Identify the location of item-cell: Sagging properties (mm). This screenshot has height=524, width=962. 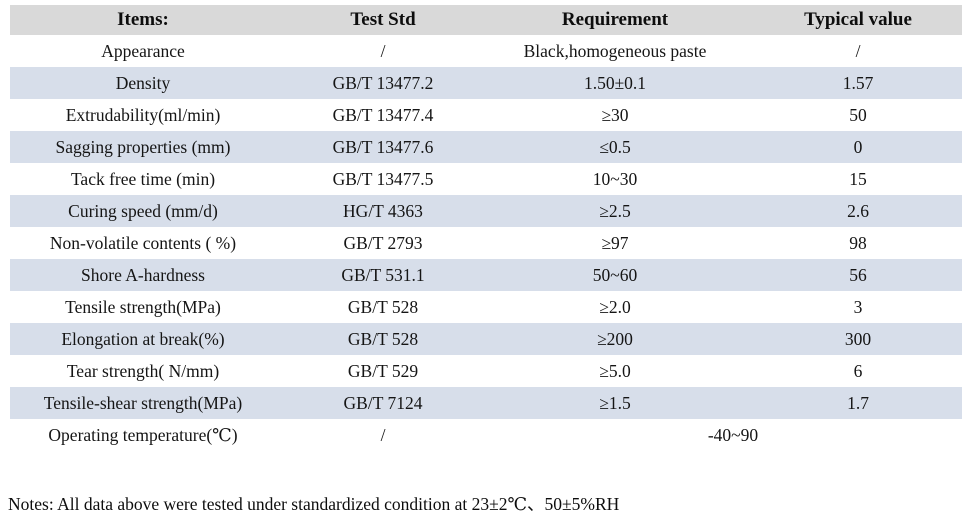
(143, 147).